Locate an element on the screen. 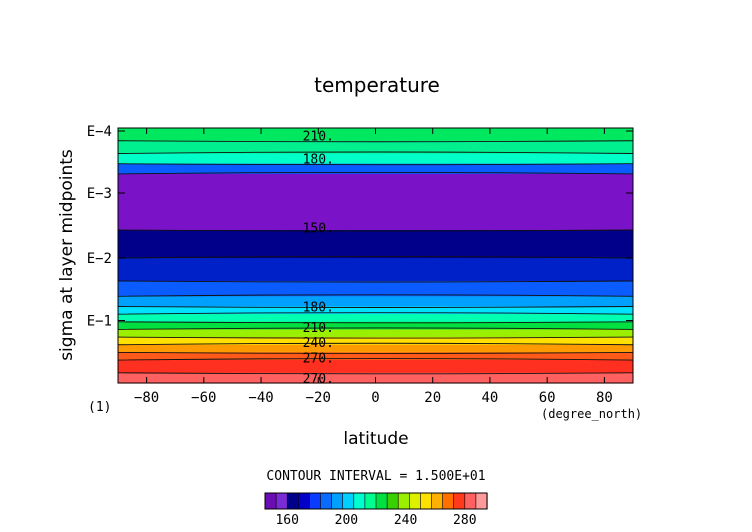 This screenshot has width=752, height=532. x-tick-label: −40 is located at coordinates (260, 398).